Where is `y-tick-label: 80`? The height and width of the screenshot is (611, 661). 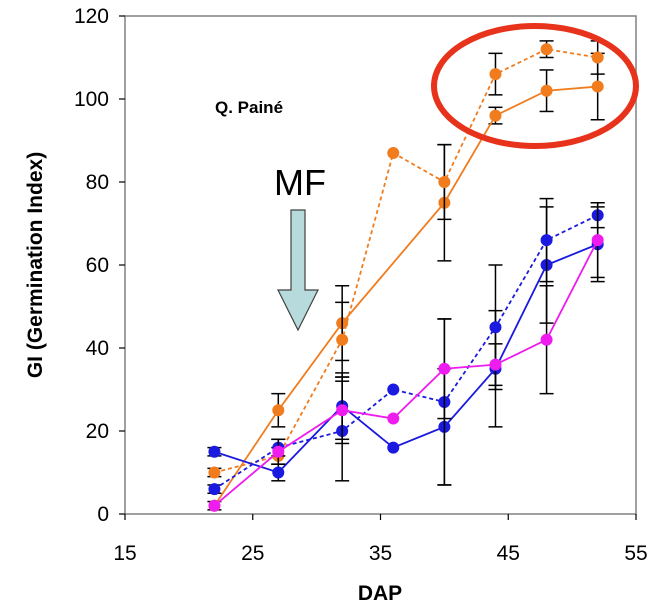
y-tick-label: 80 is located at coordinates (97, 182).